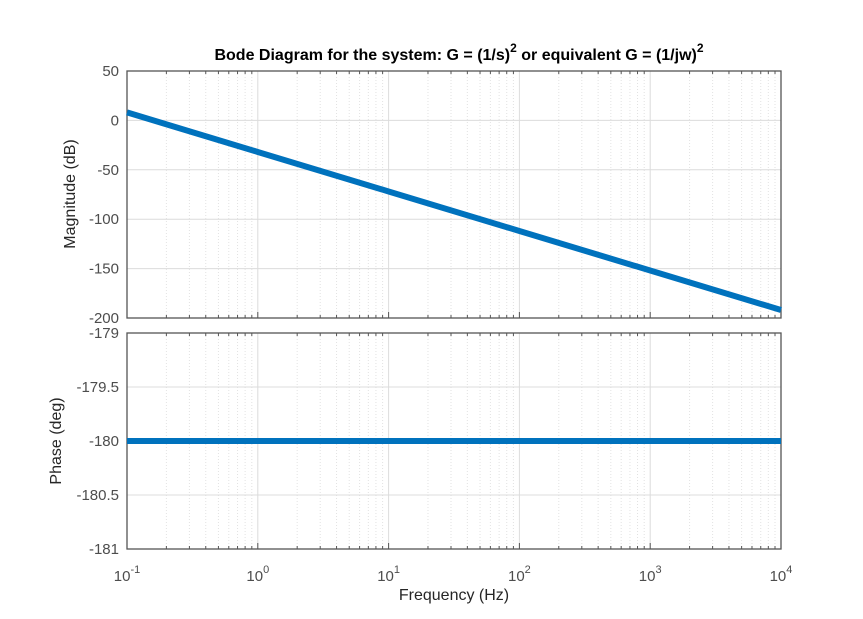 Image resolution: width=863 pixels, height=619 pixels. I want to click on y-tick-label: -179, so click(104, 333).